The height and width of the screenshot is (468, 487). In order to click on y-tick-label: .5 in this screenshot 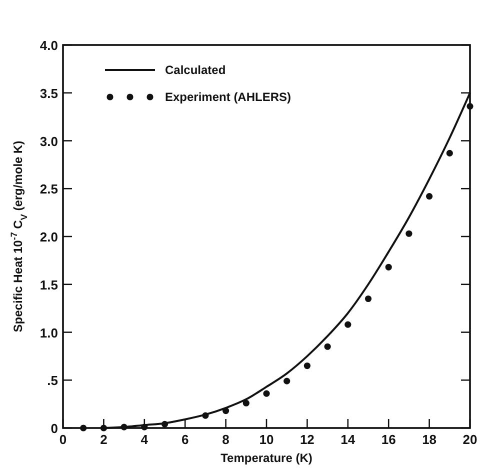, I will do `click(52, 380)`.